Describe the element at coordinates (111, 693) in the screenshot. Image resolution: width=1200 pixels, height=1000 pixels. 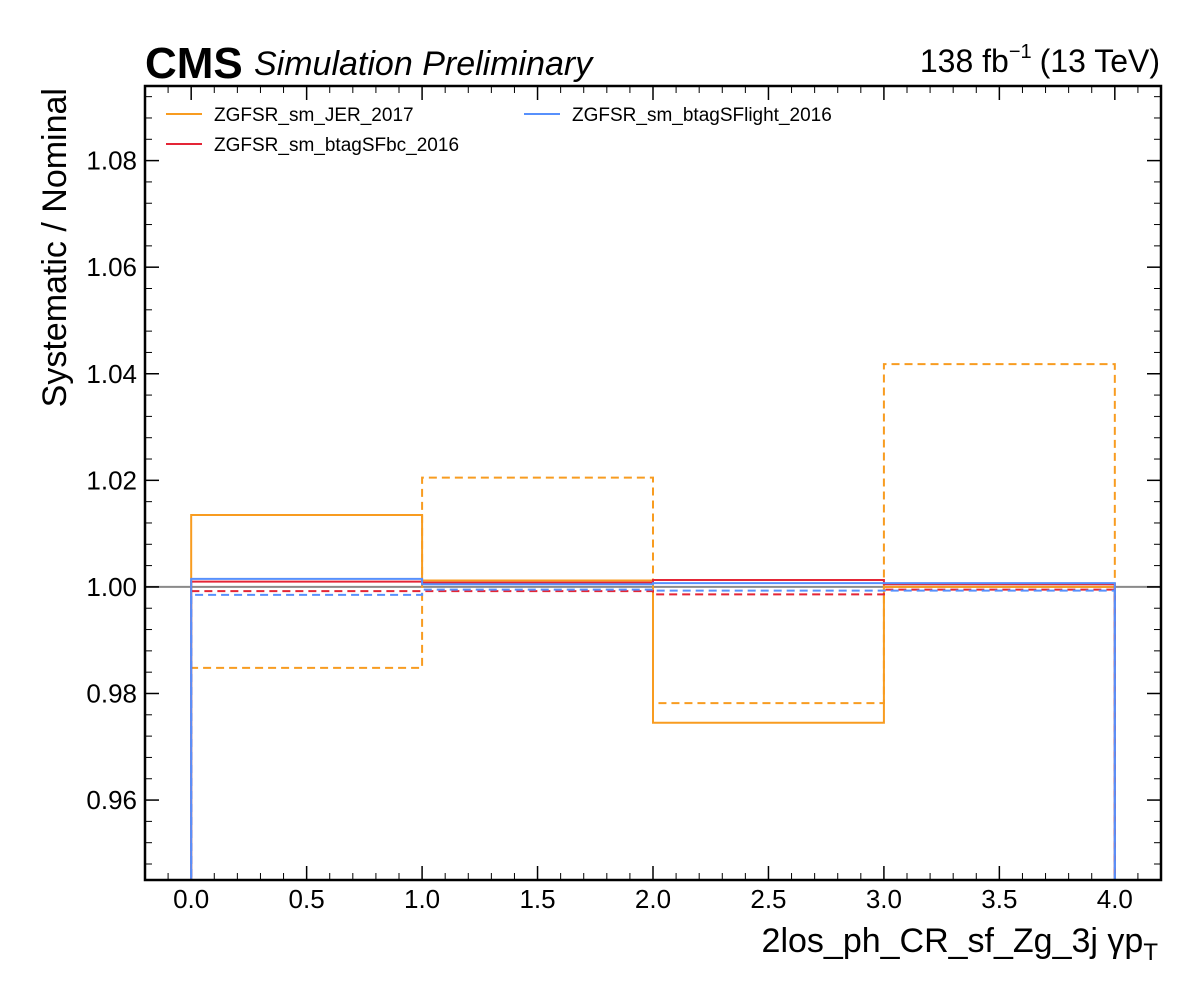
I see `y-tick-label: 0.98` at that location.